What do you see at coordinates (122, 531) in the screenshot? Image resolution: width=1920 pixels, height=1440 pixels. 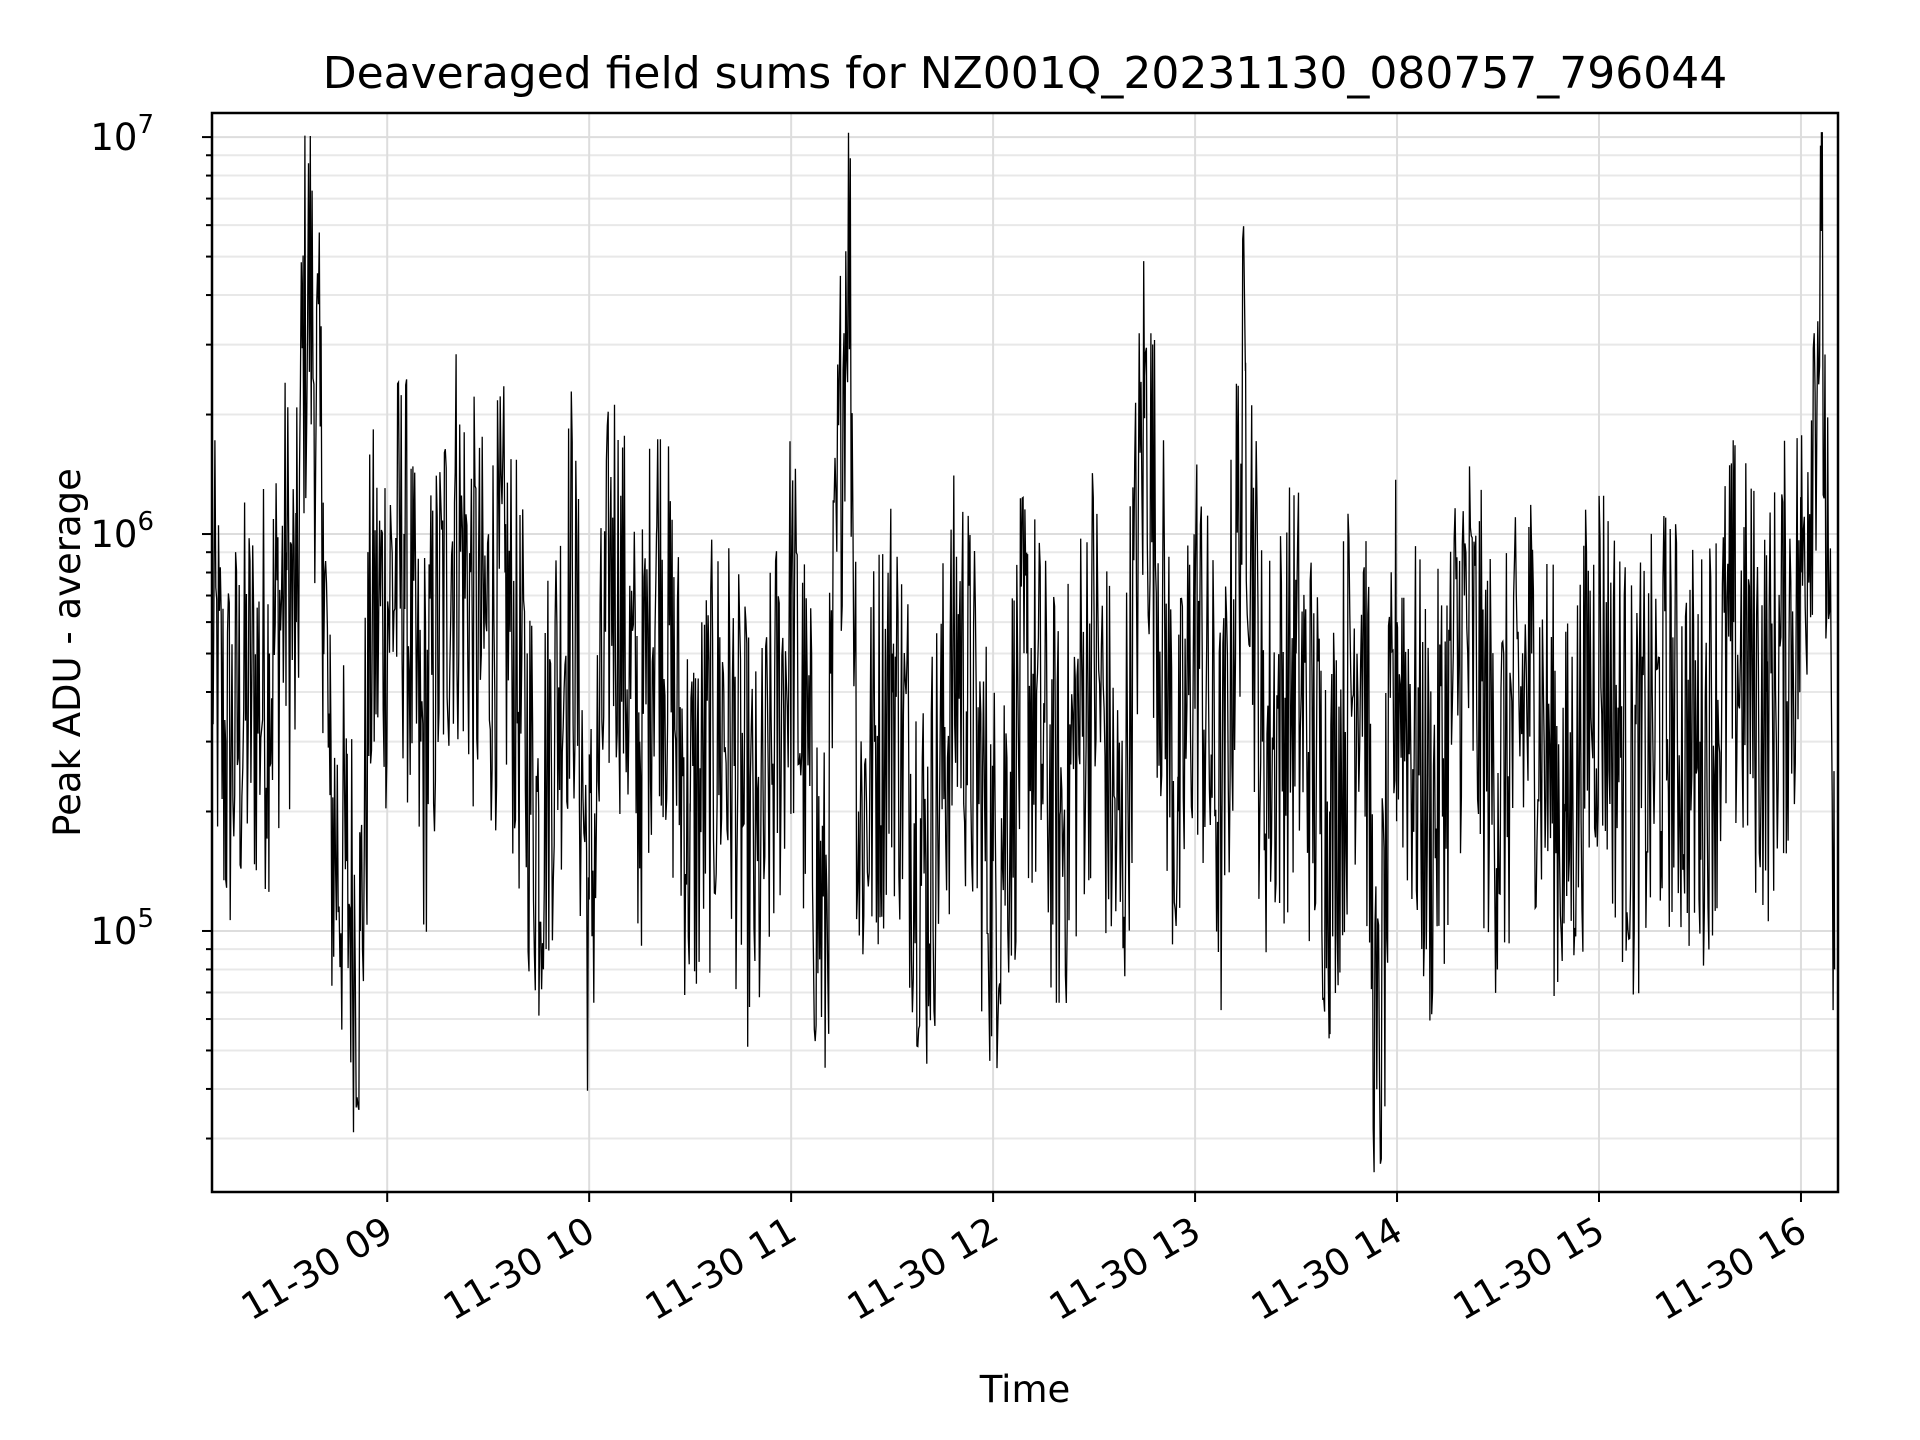 I see `y-tick-label: 10⁶` at bounding box center [122, 531].